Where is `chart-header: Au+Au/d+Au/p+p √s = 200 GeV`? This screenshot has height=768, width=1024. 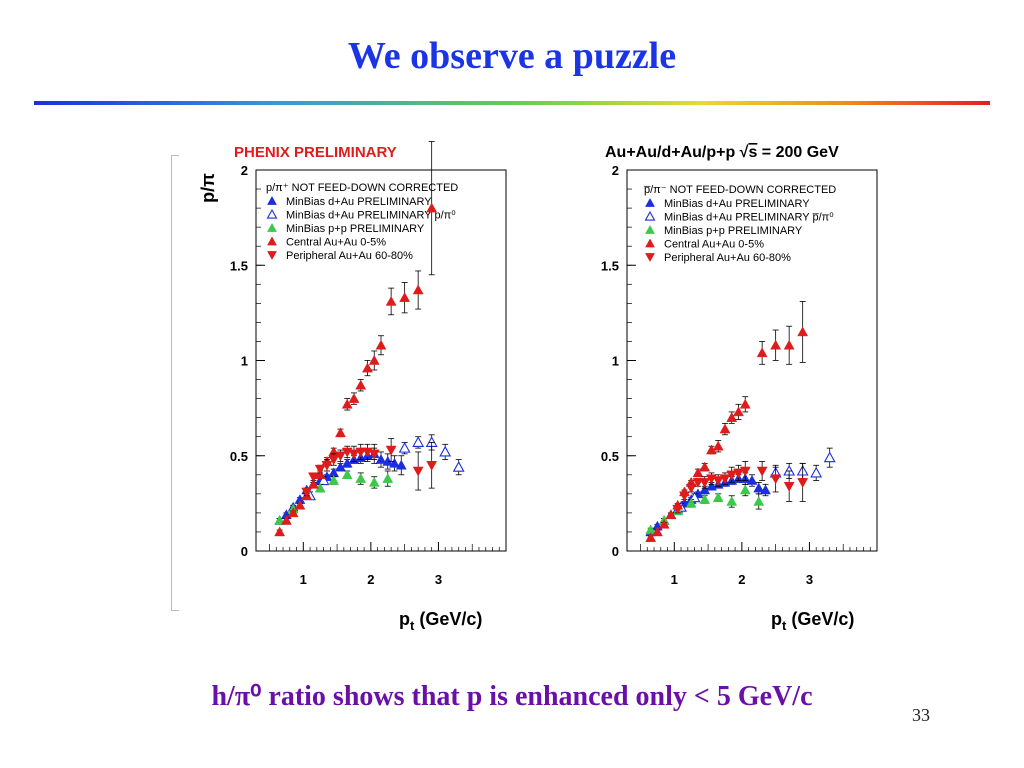 chart-header: Au+Au/d+Au/p+p √s = 200 GeV is located at coordinates (722, 152).